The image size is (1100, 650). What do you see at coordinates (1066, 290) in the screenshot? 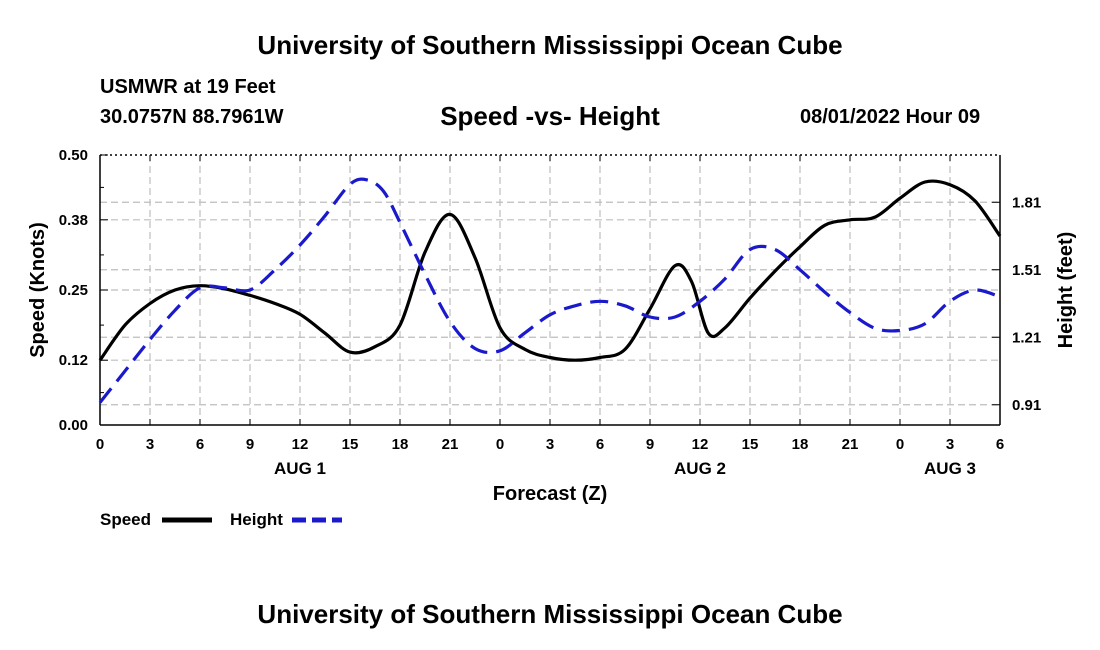
I see `y2-axis-label: Height (feet)` at bounding box center [1066, 290].